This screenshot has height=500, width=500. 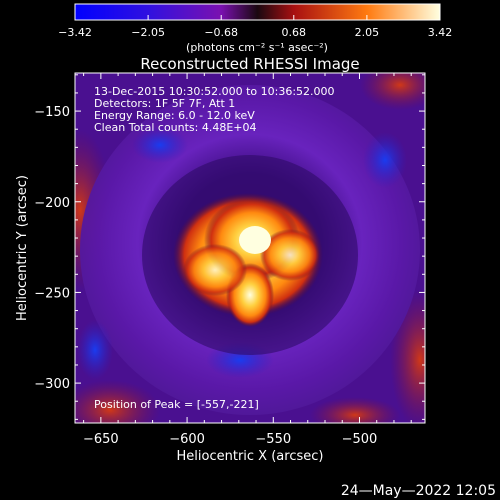 I want to click on annotation-counts: Clean Total counts: 4.48E+04, so click(x=175, y=127).